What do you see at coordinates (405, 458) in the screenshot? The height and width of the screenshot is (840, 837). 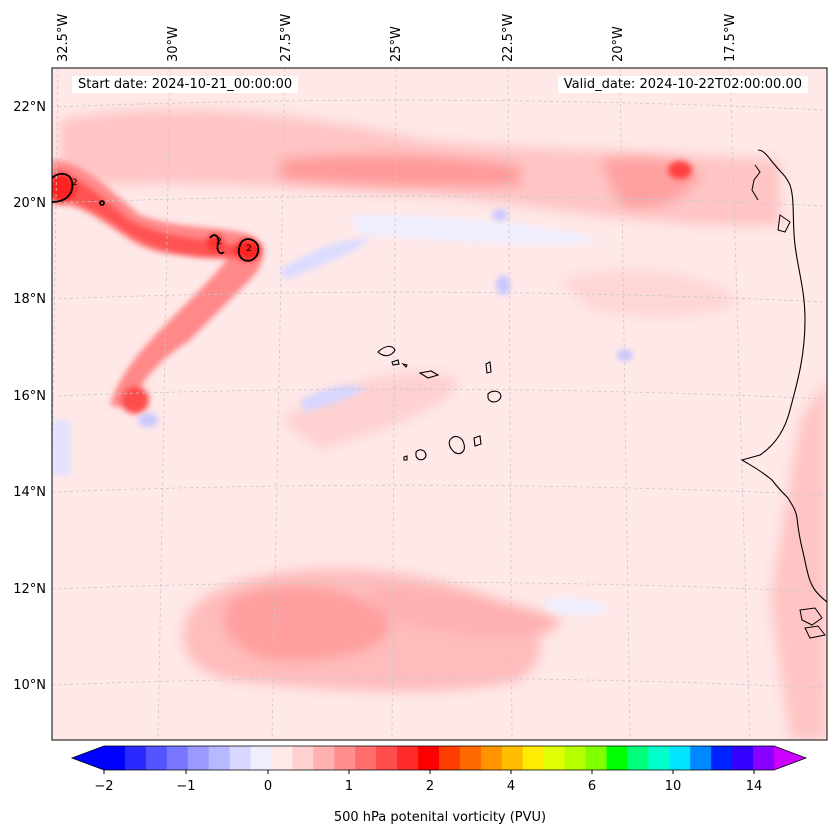 I see `island-brava` at bounding box center [405, 458].